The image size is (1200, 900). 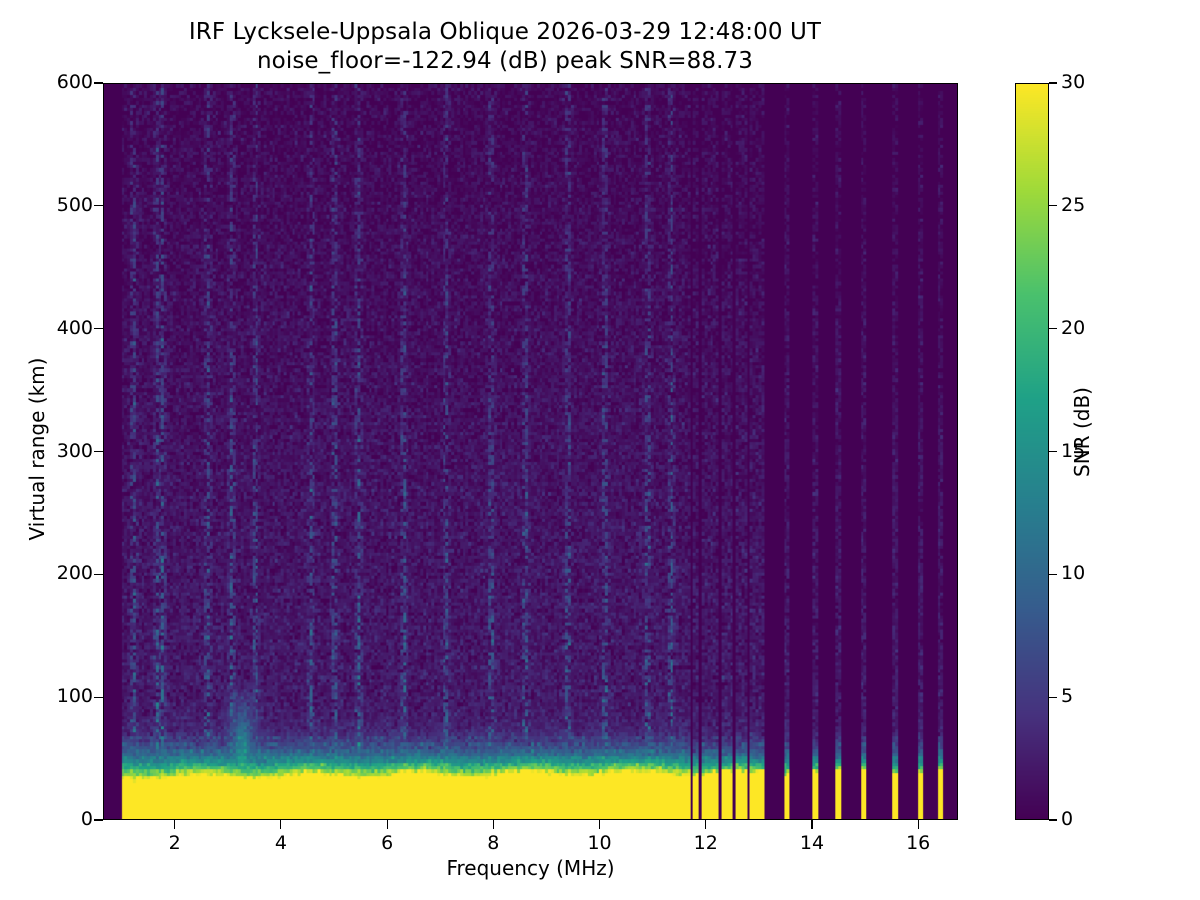 What do you see at coordinates (493, 843) in the screenshot?
I see `x-tick-label: 8` at bounding box center [493, 843].